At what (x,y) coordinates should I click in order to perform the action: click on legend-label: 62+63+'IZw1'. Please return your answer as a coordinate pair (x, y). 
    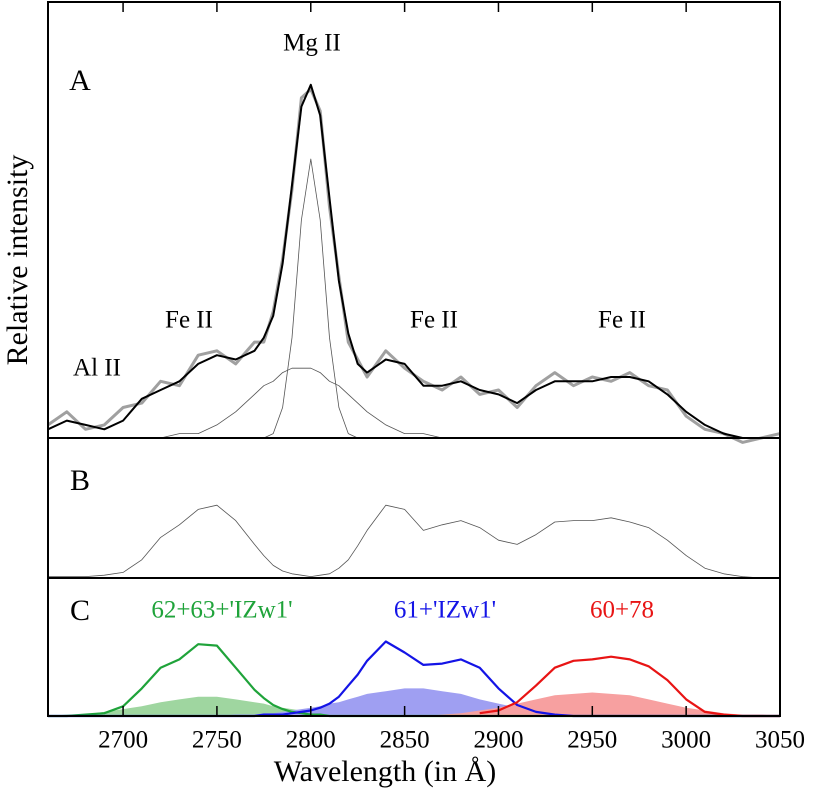
    Looking at the image, I should click on (221, 610).